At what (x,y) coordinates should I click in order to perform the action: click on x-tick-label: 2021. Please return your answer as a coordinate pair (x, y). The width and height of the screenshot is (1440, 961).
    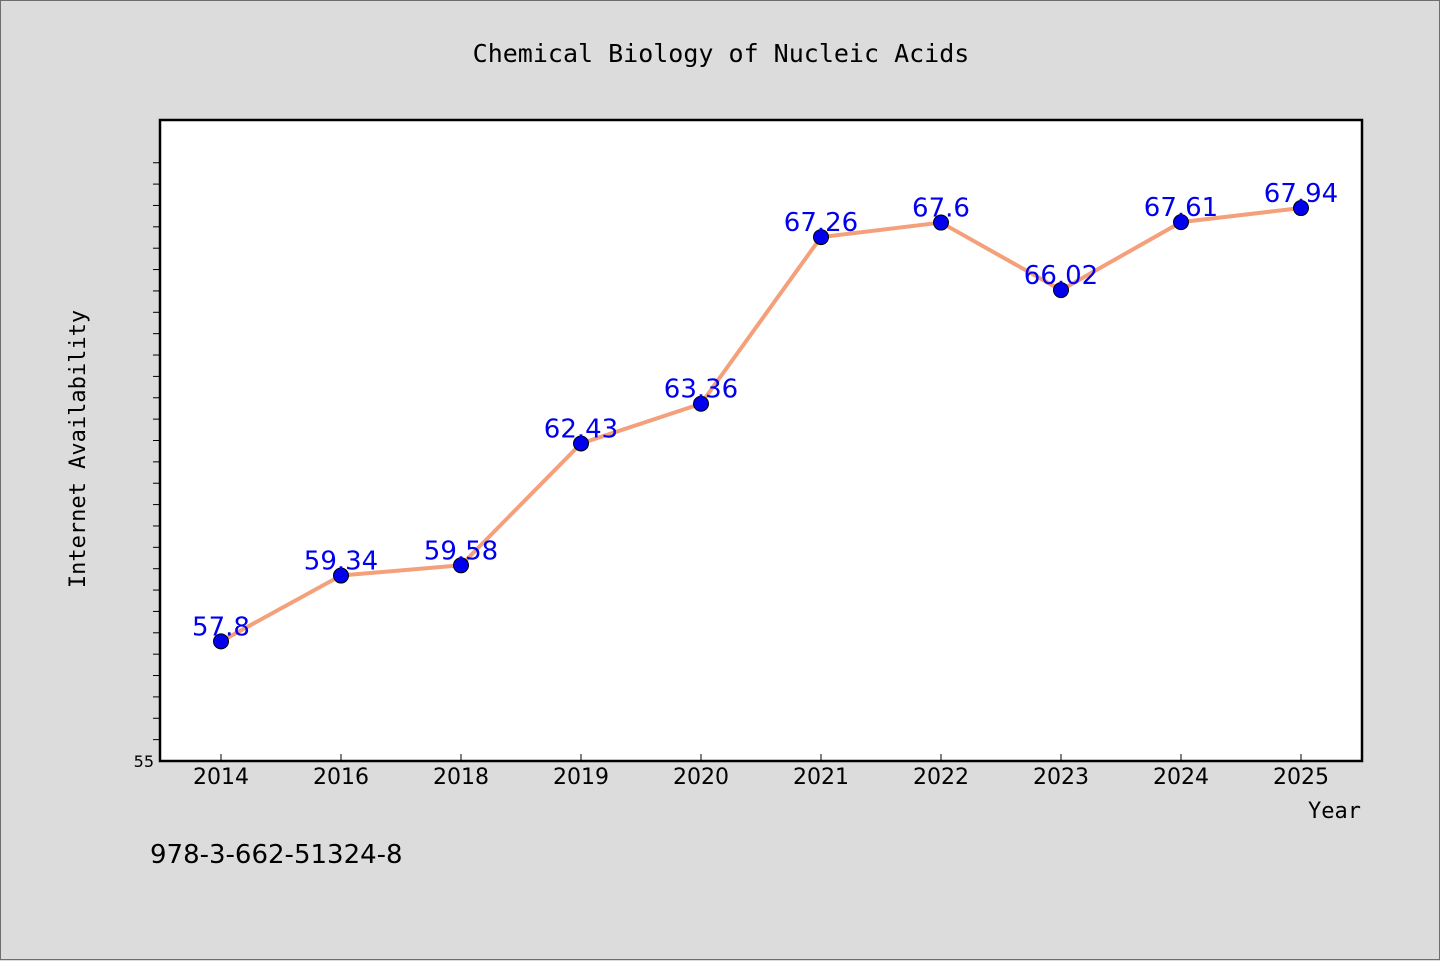
    Looking at the image, I should click on (821, 777).